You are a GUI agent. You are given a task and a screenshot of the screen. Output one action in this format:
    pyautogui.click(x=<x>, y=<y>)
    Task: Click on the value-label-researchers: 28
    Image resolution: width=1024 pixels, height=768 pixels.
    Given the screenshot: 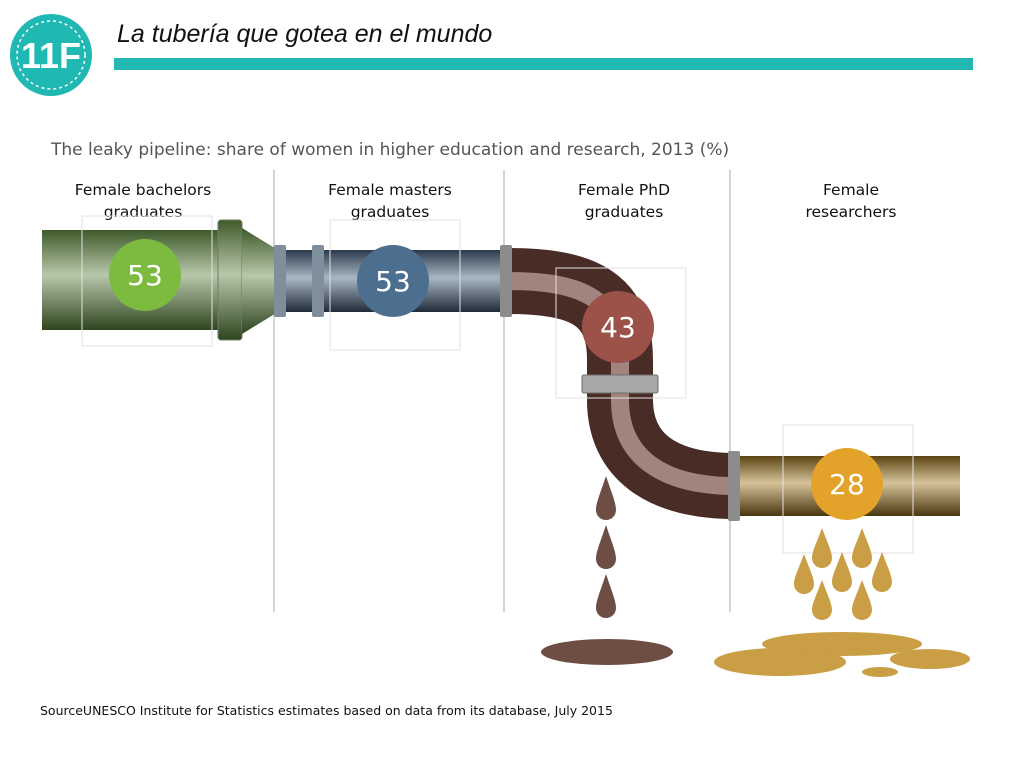 What is the action you would take?
    pyautogui.click(x=847, y=484)
    